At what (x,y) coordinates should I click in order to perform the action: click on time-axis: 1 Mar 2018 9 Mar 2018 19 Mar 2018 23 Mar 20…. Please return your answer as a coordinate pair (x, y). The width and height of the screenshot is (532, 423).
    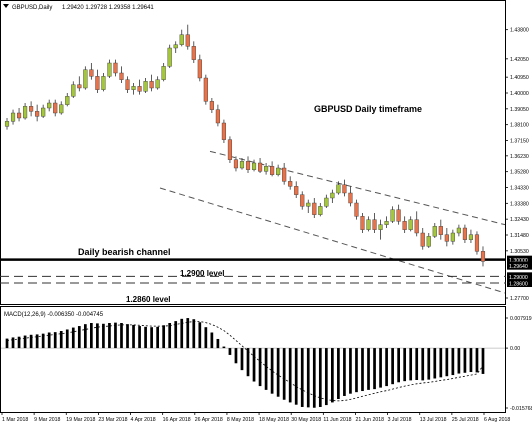
    Looking at the image, I should click on (255, 417).